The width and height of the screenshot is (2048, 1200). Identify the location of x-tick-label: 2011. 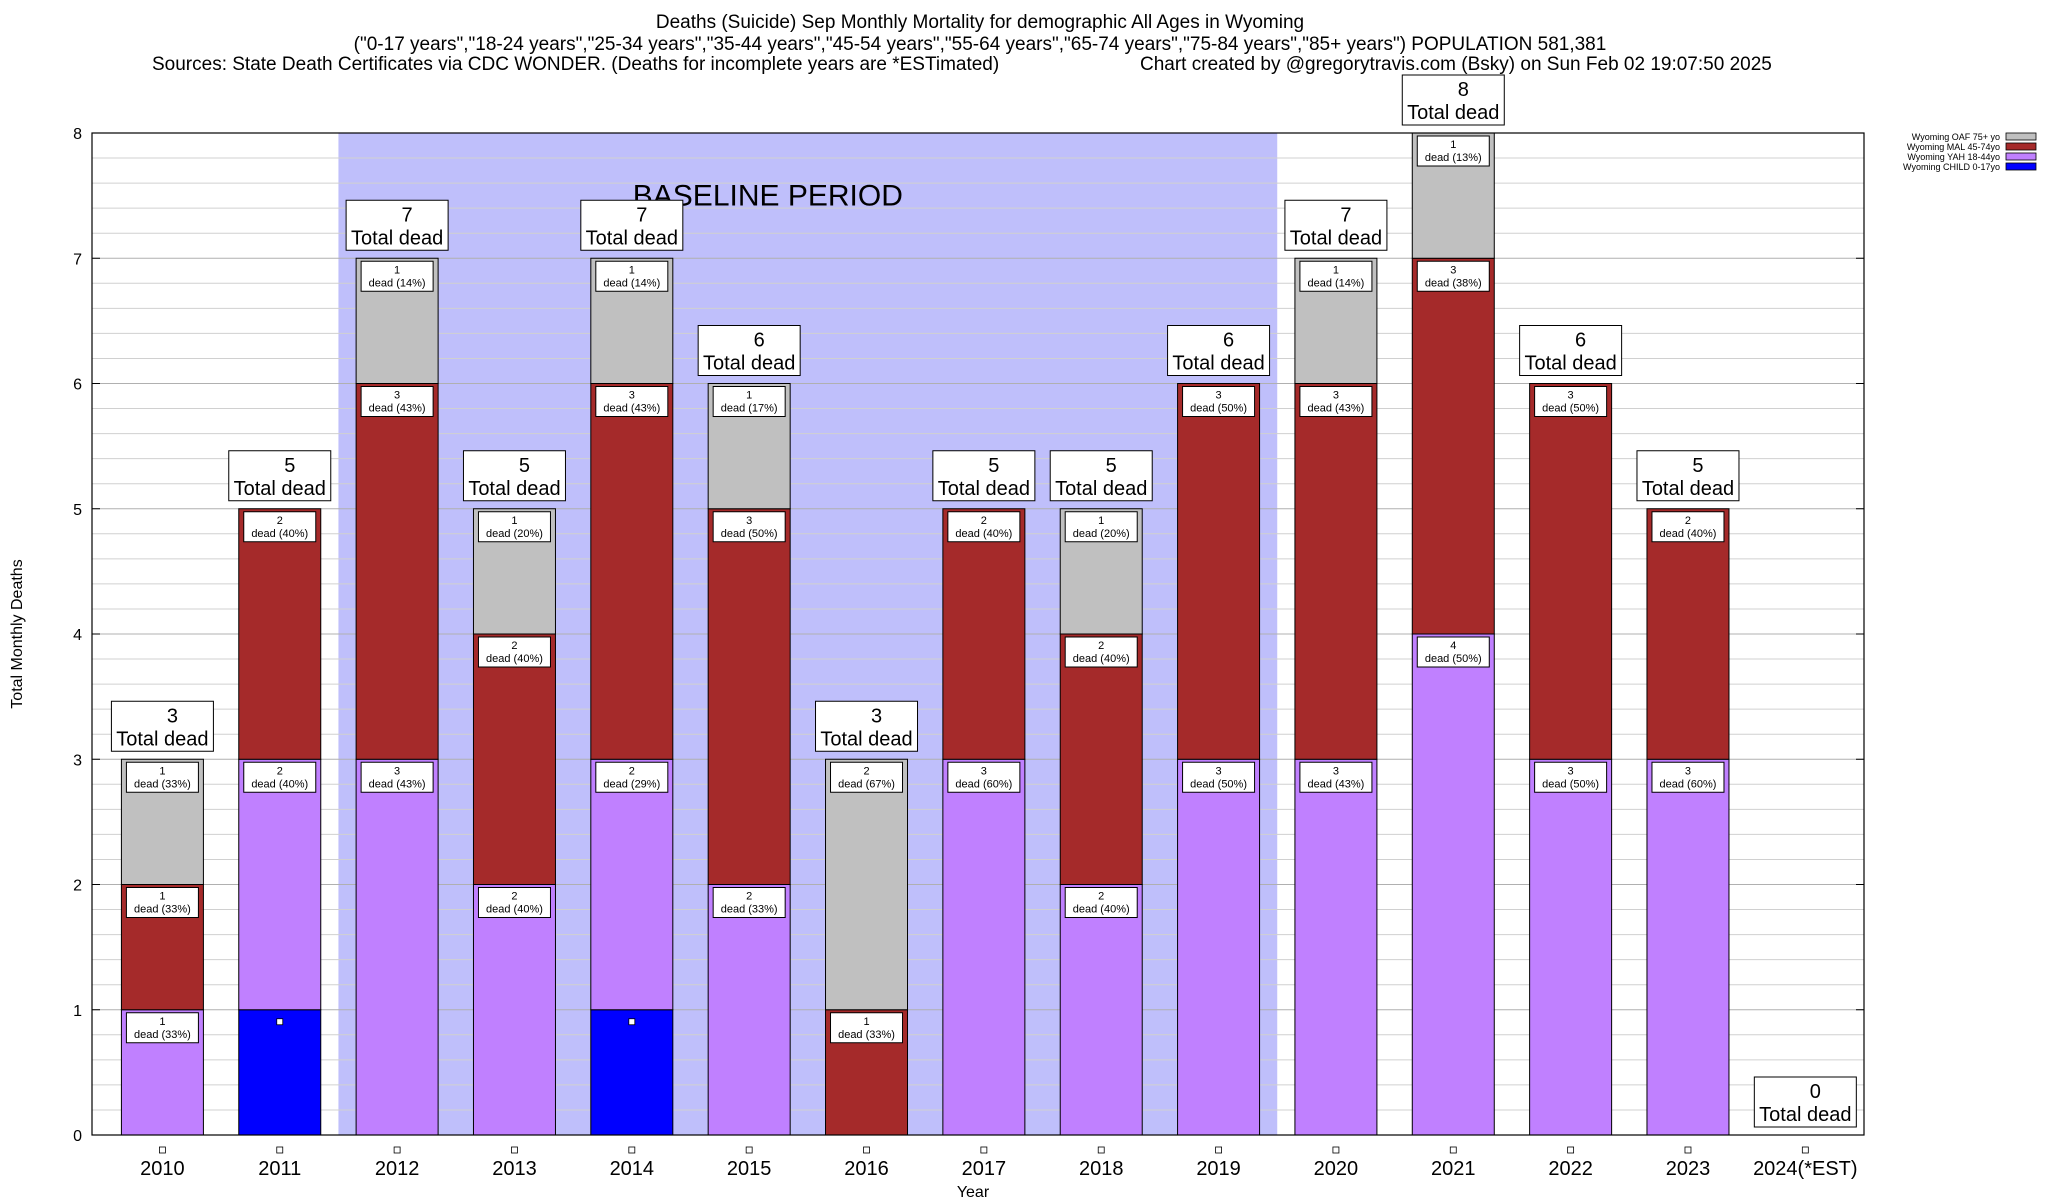
(279, 1169).